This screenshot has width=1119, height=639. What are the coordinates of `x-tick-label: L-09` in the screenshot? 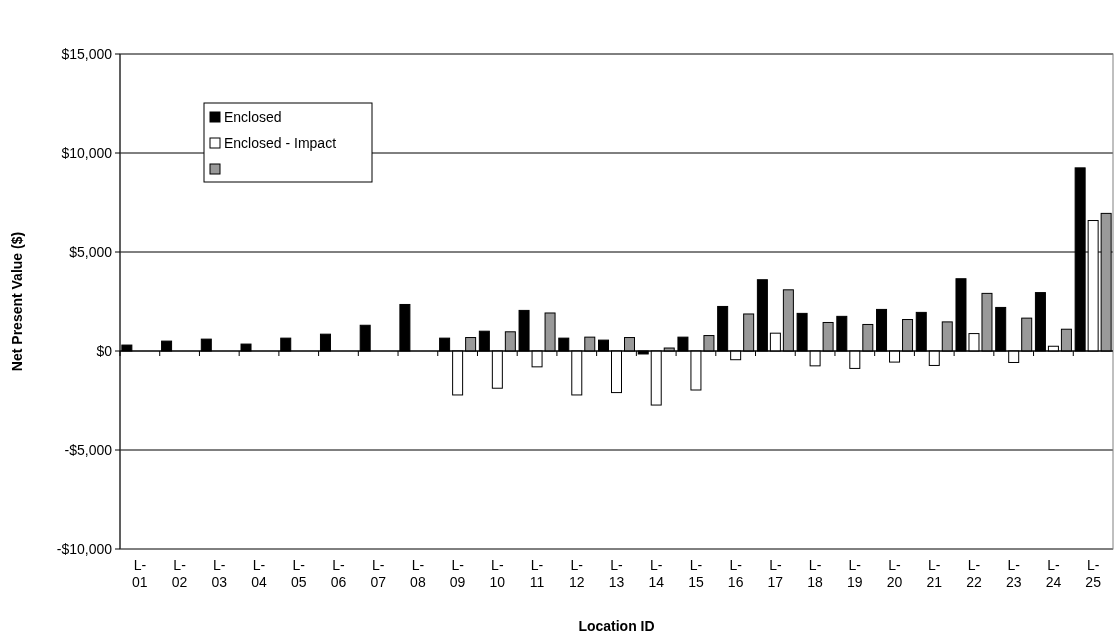 It's located at (457, 573).